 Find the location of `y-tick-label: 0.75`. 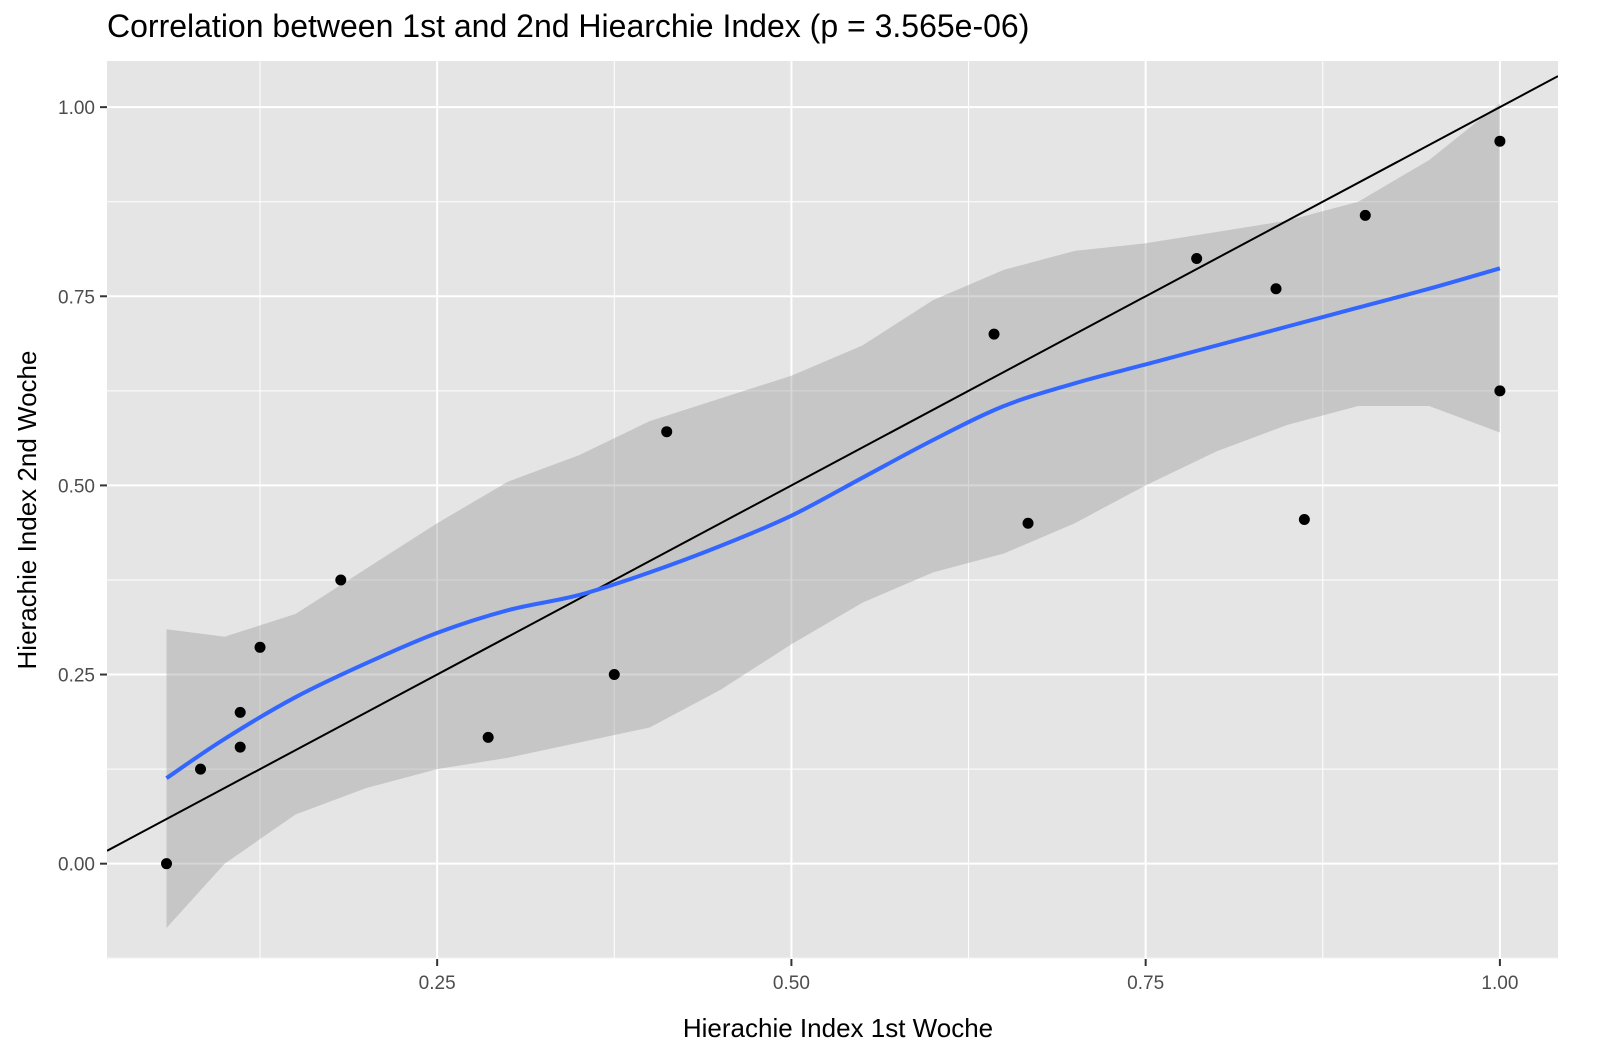

y-tick-label: 0.75 is located at coordinates (76, 297).